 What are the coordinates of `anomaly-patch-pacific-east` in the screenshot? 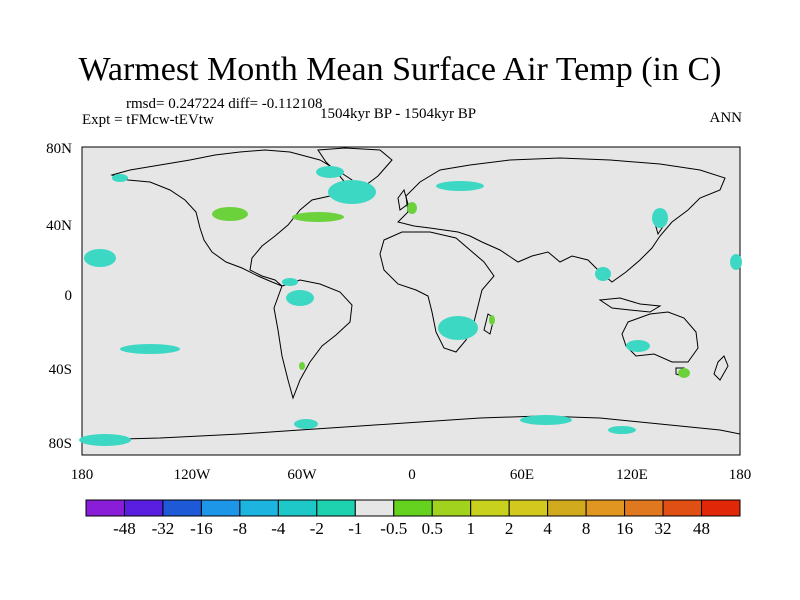 It's located at (736, 262).